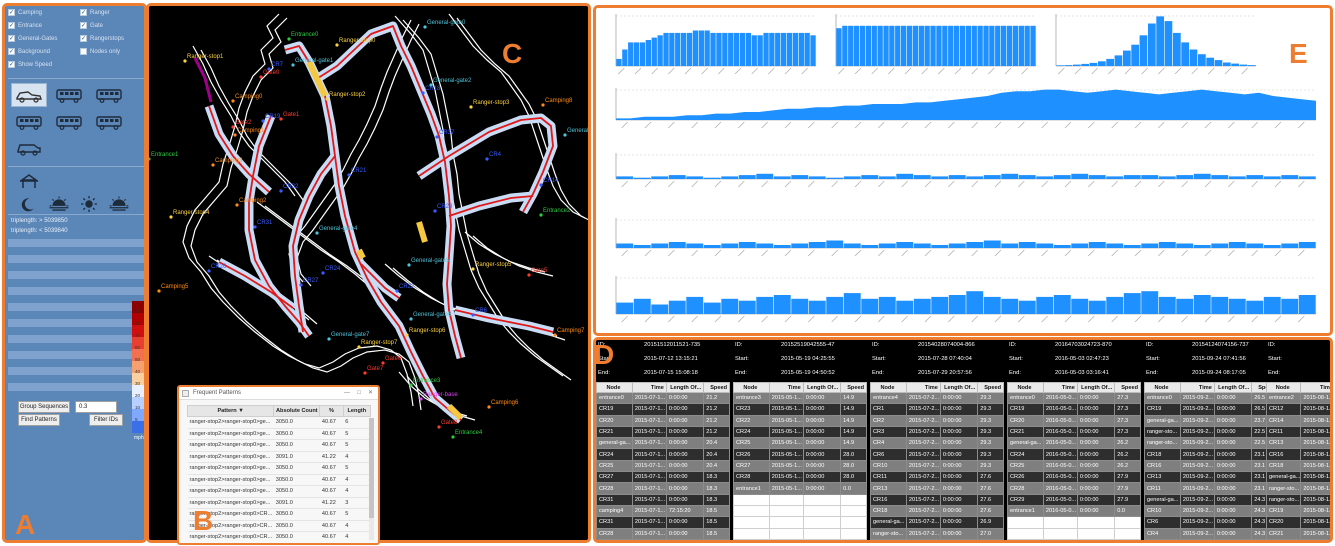  Describe the element at coordinates (219, 267) in the screenshot. I see `map-label-cr26: CR26` at that location.